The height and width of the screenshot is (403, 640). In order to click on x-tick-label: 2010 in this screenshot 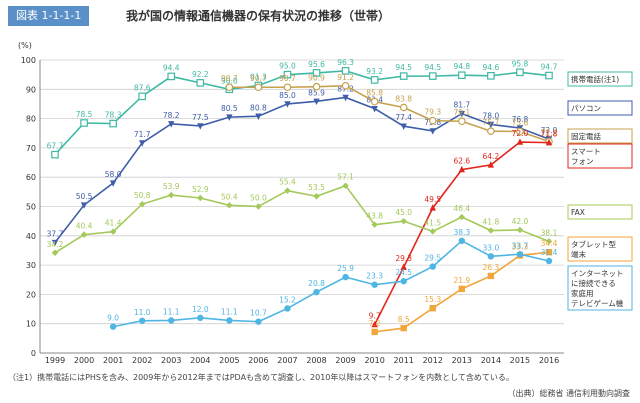, I will do `click(374, 360)`.